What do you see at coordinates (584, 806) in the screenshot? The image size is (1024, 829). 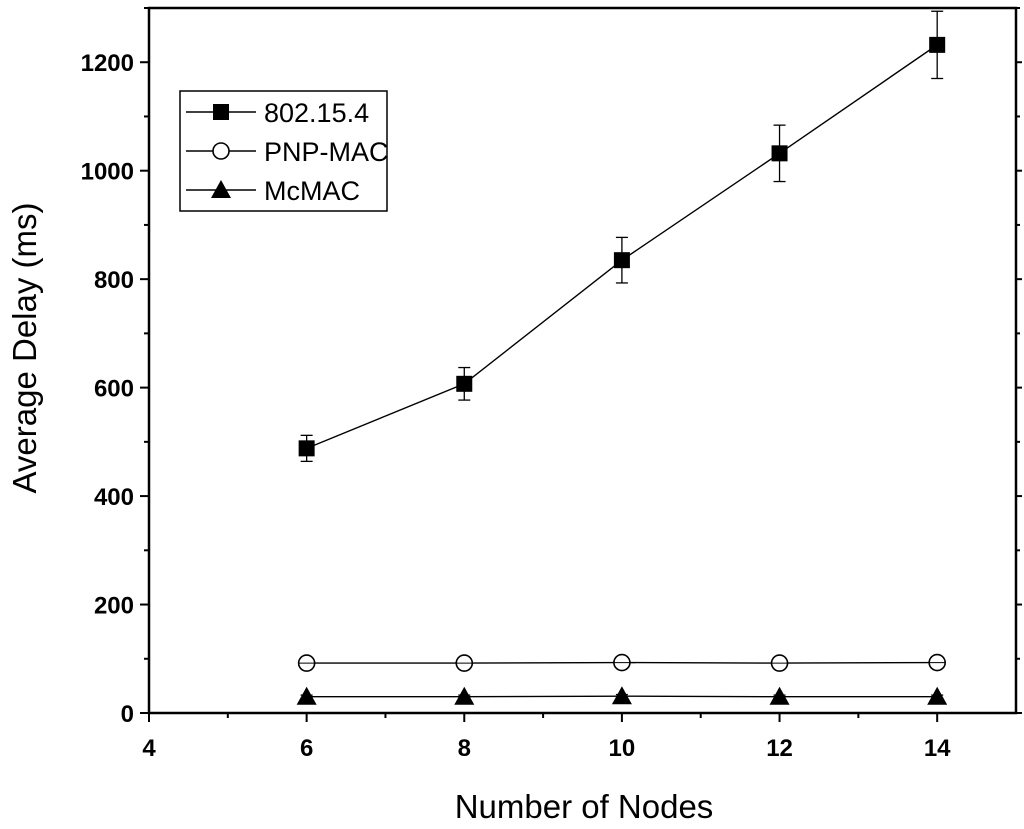 I see `x-axis-title: Number of Nodes` at bounding box center [584, 806].